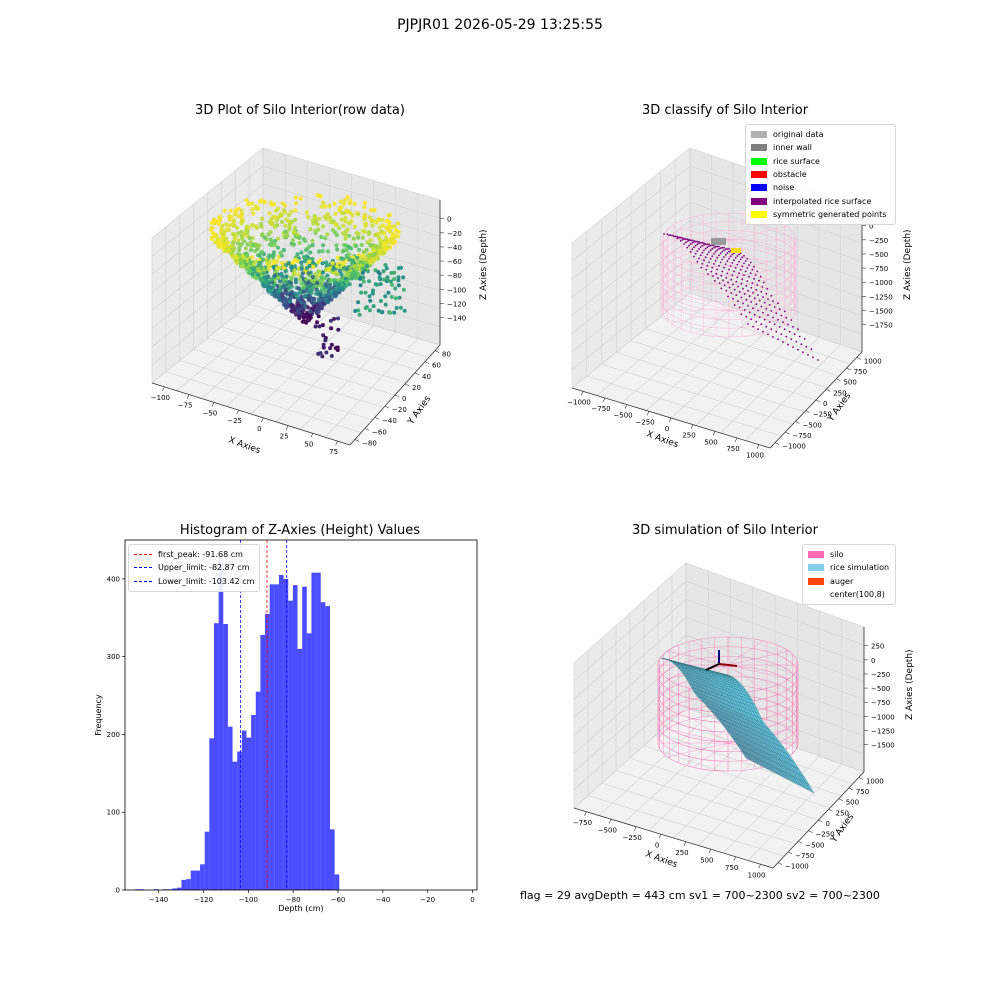 The height and width of the screenshot is (1000, 1000). Describe the element at coordinates (454, 248) in the screenshot. I see `raw-z-tick-label: −40` at that location.